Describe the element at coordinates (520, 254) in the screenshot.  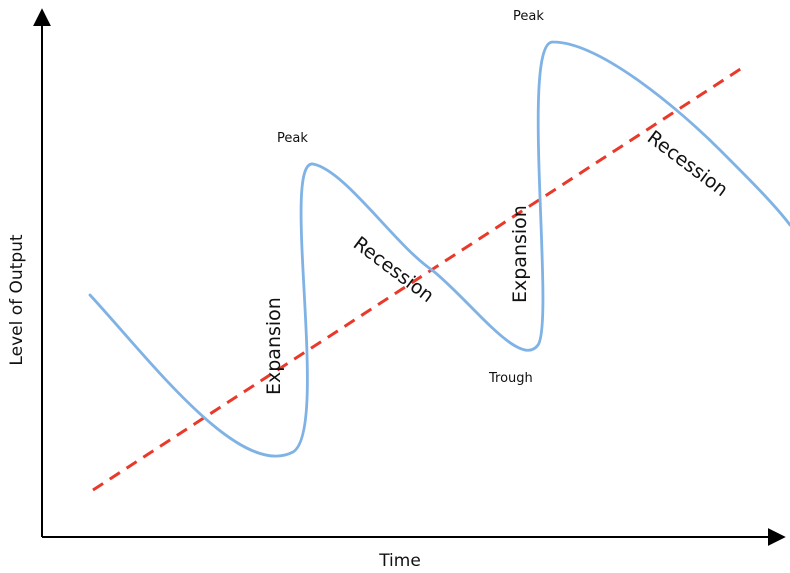
I see `expansion-label-2: Expansion` at that location.